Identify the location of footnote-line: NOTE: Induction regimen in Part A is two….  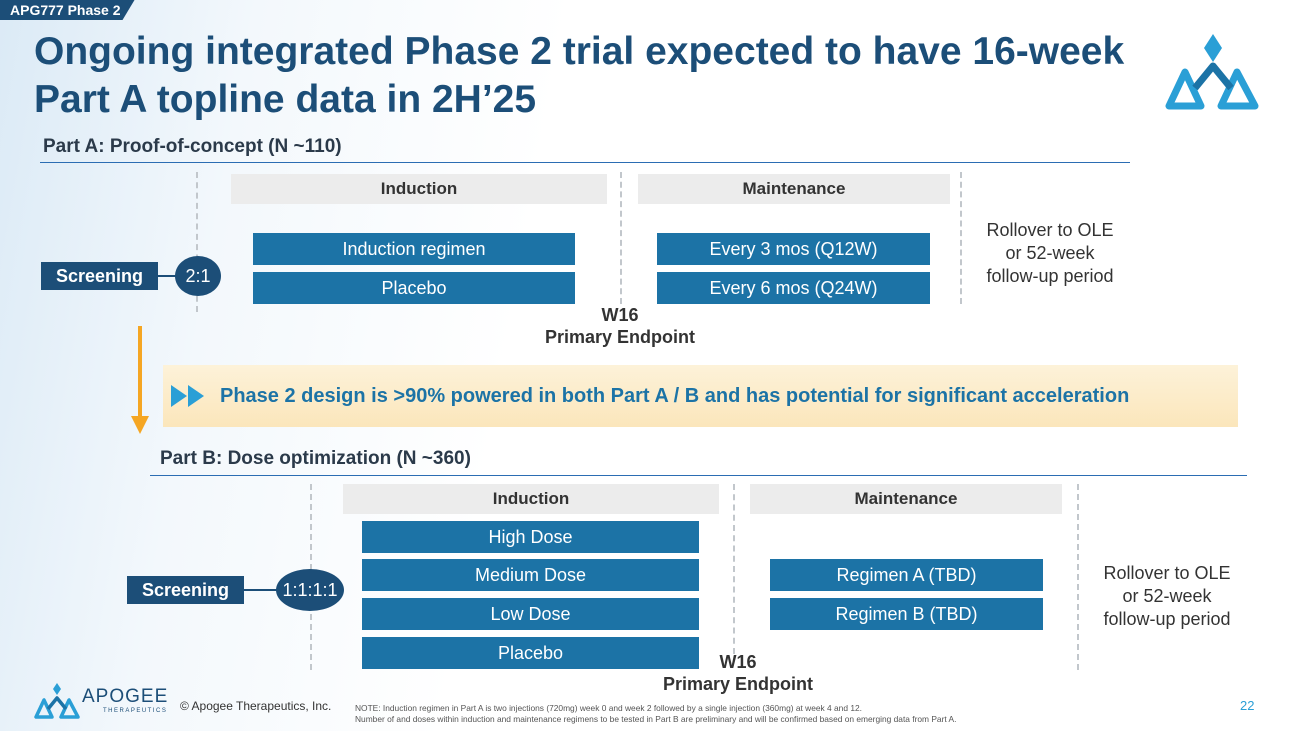
(608, 708).